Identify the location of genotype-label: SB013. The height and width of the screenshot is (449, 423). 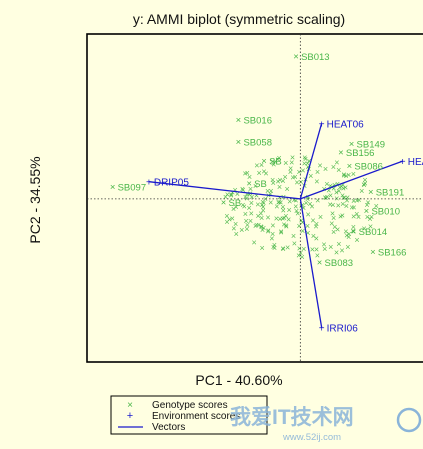
(315, 57).